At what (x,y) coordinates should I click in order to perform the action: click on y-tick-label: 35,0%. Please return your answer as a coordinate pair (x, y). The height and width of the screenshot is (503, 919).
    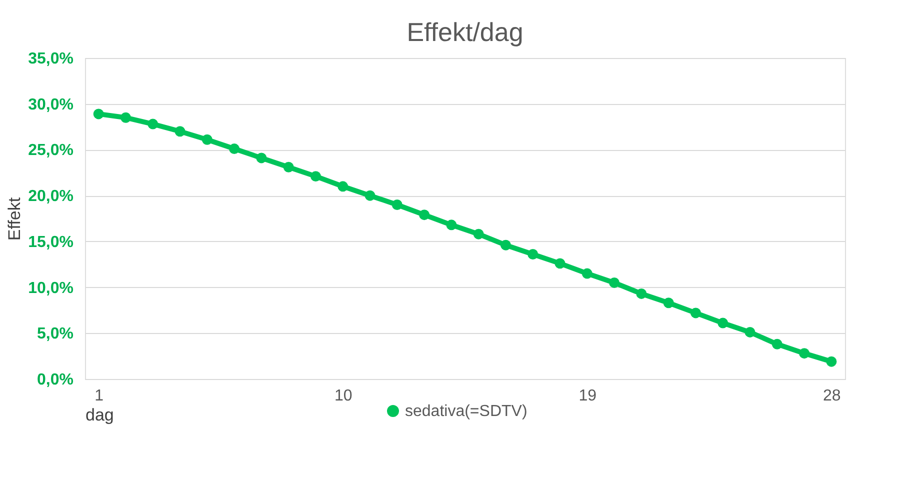
    Looking at the image, I should click on (51, 59).